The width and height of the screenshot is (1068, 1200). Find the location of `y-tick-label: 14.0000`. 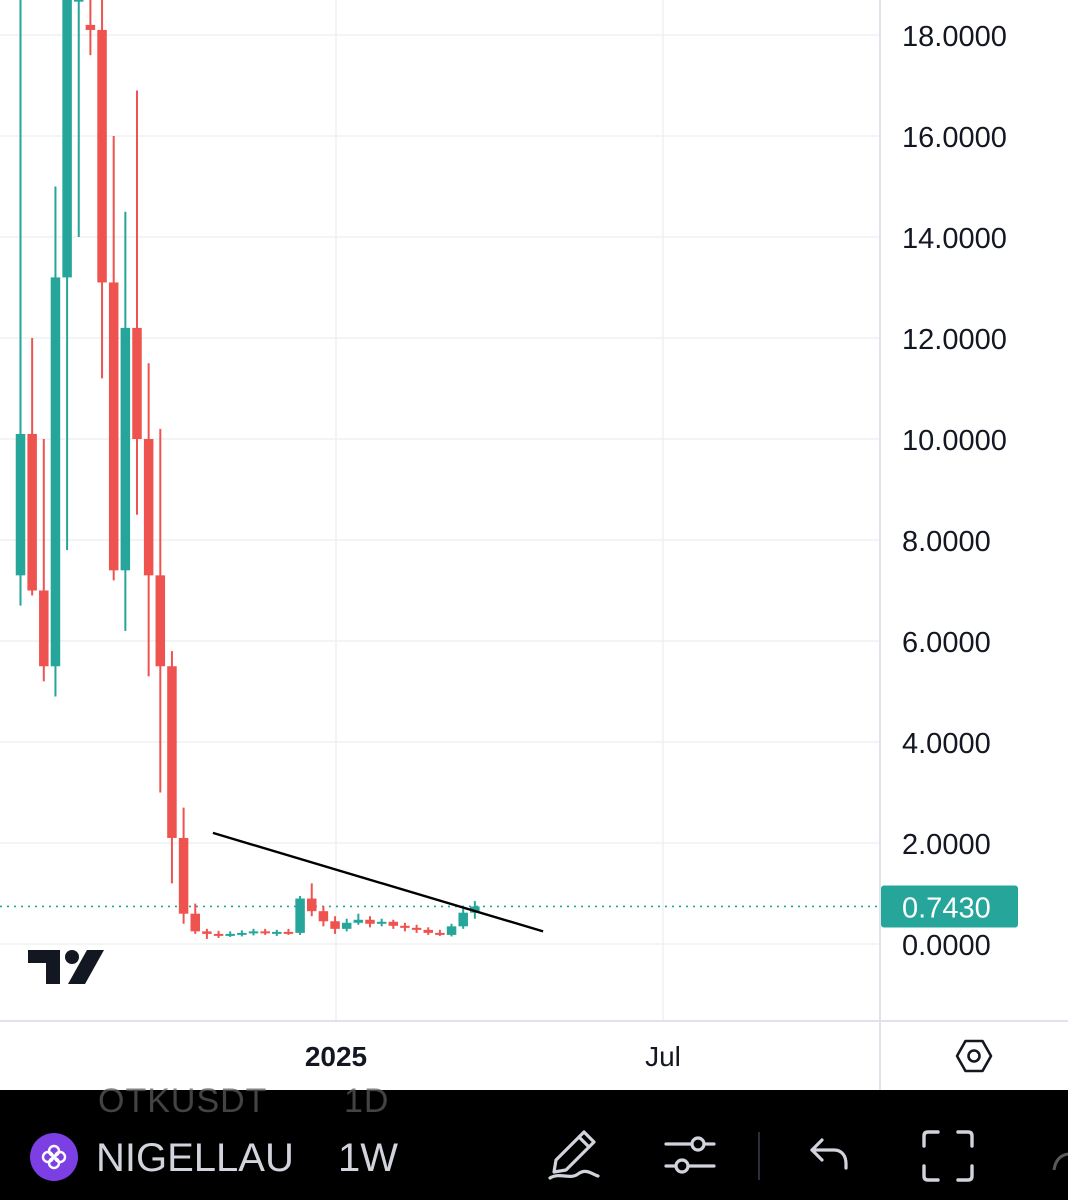

y-tick-label: 14.0000 is located at coordinates (954, 239).